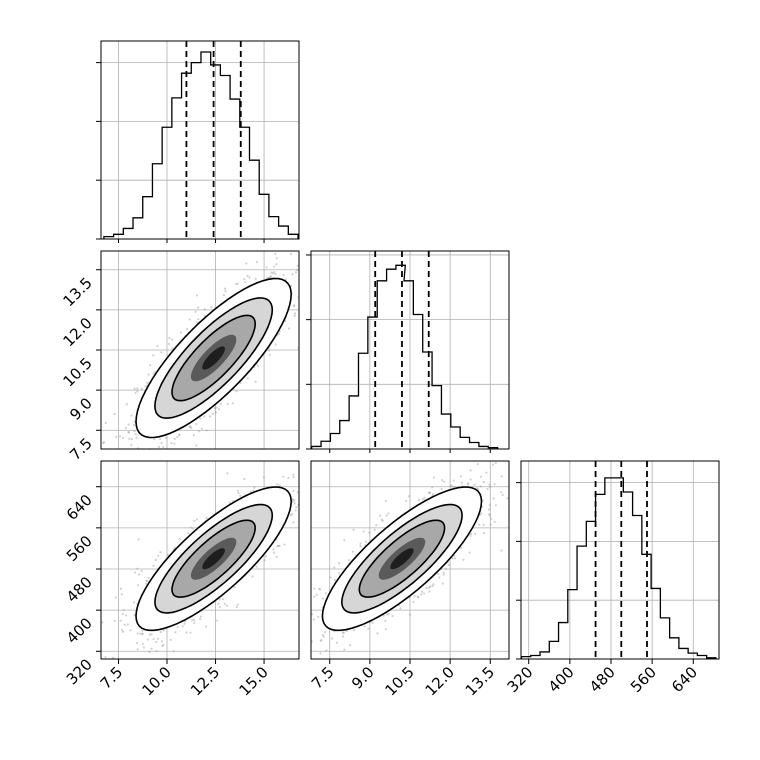  Describe the element at coordinates (79, 548) in the screenshot. I see `y-tick-label: 560` at that location.